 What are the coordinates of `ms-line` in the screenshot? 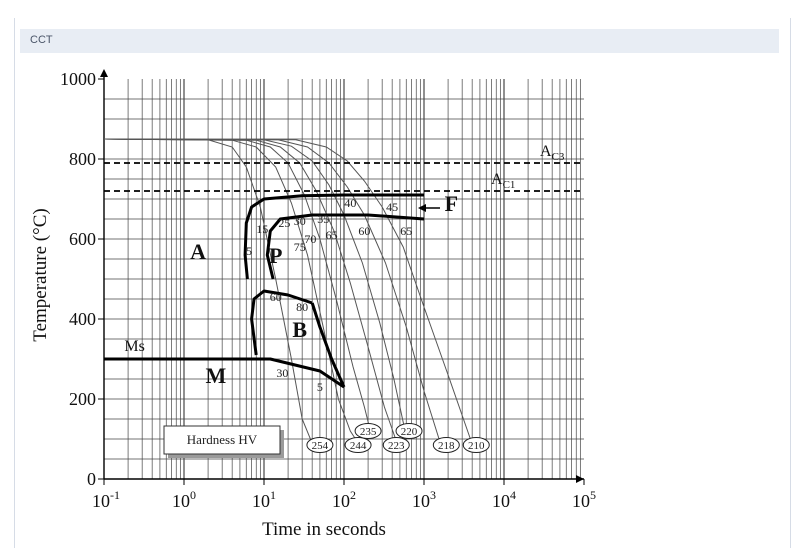 It's located at (224, 373).